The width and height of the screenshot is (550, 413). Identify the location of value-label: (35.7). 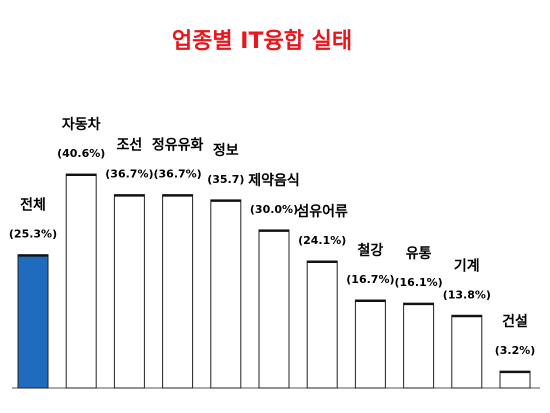
(225, 179).